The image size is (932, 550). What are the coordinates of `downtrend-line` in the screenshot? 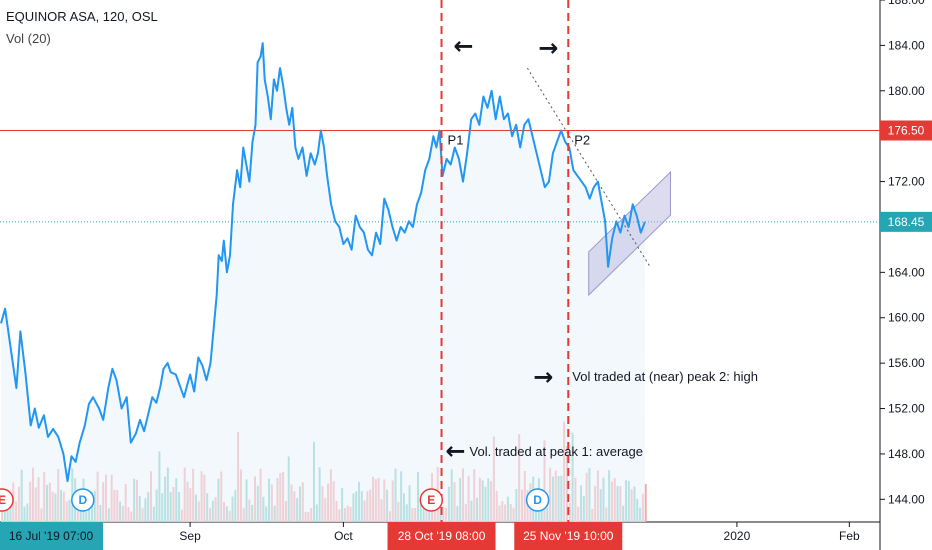 It's located at (588, 167).